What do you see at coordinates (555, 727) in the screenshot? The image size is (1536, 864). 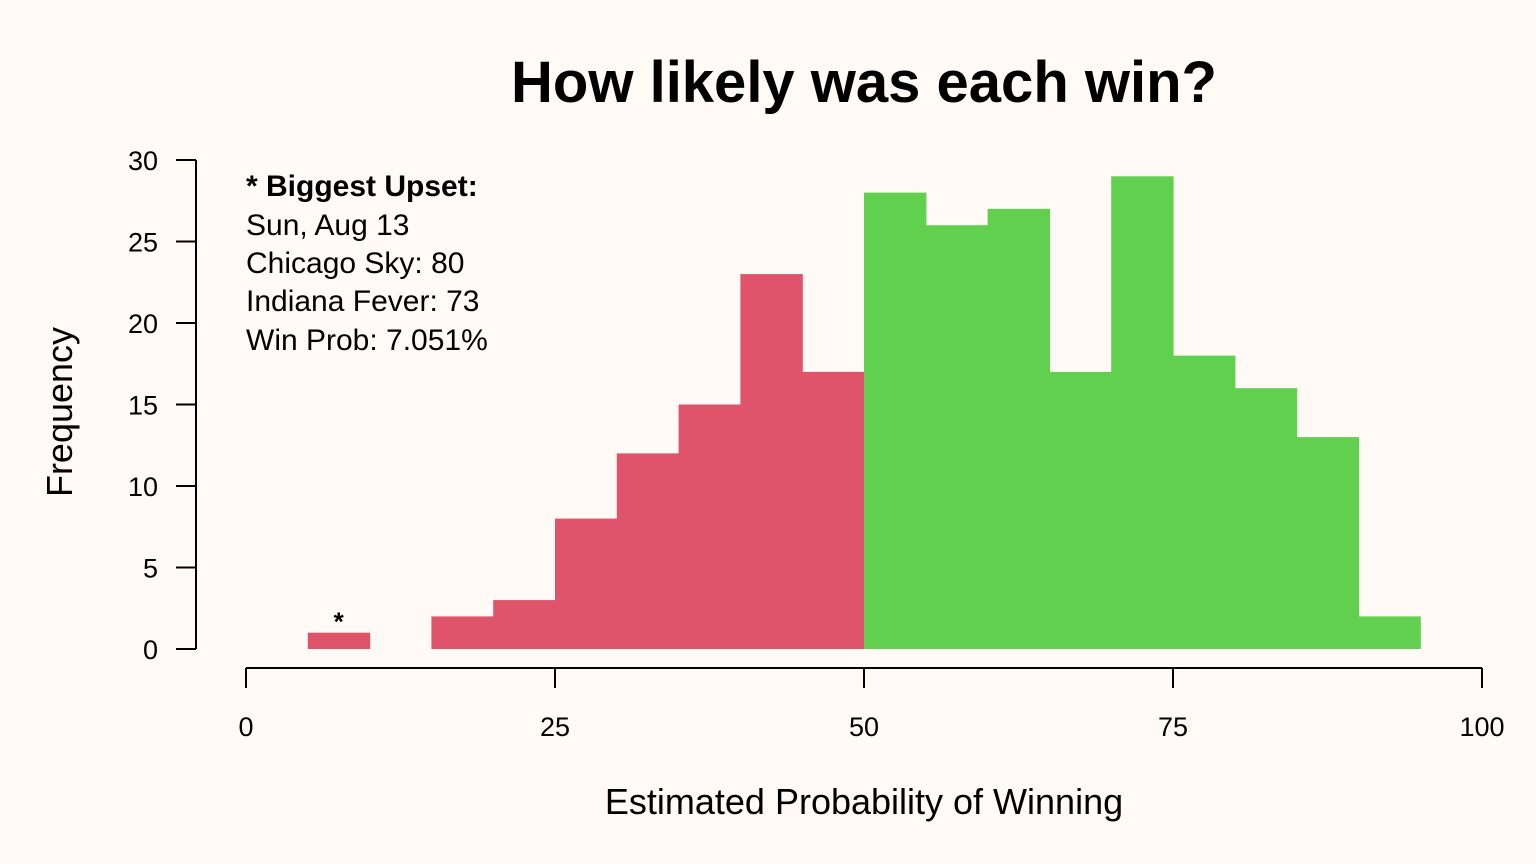 I see `x-tick-label: 25` at bounding box center [555, 727].